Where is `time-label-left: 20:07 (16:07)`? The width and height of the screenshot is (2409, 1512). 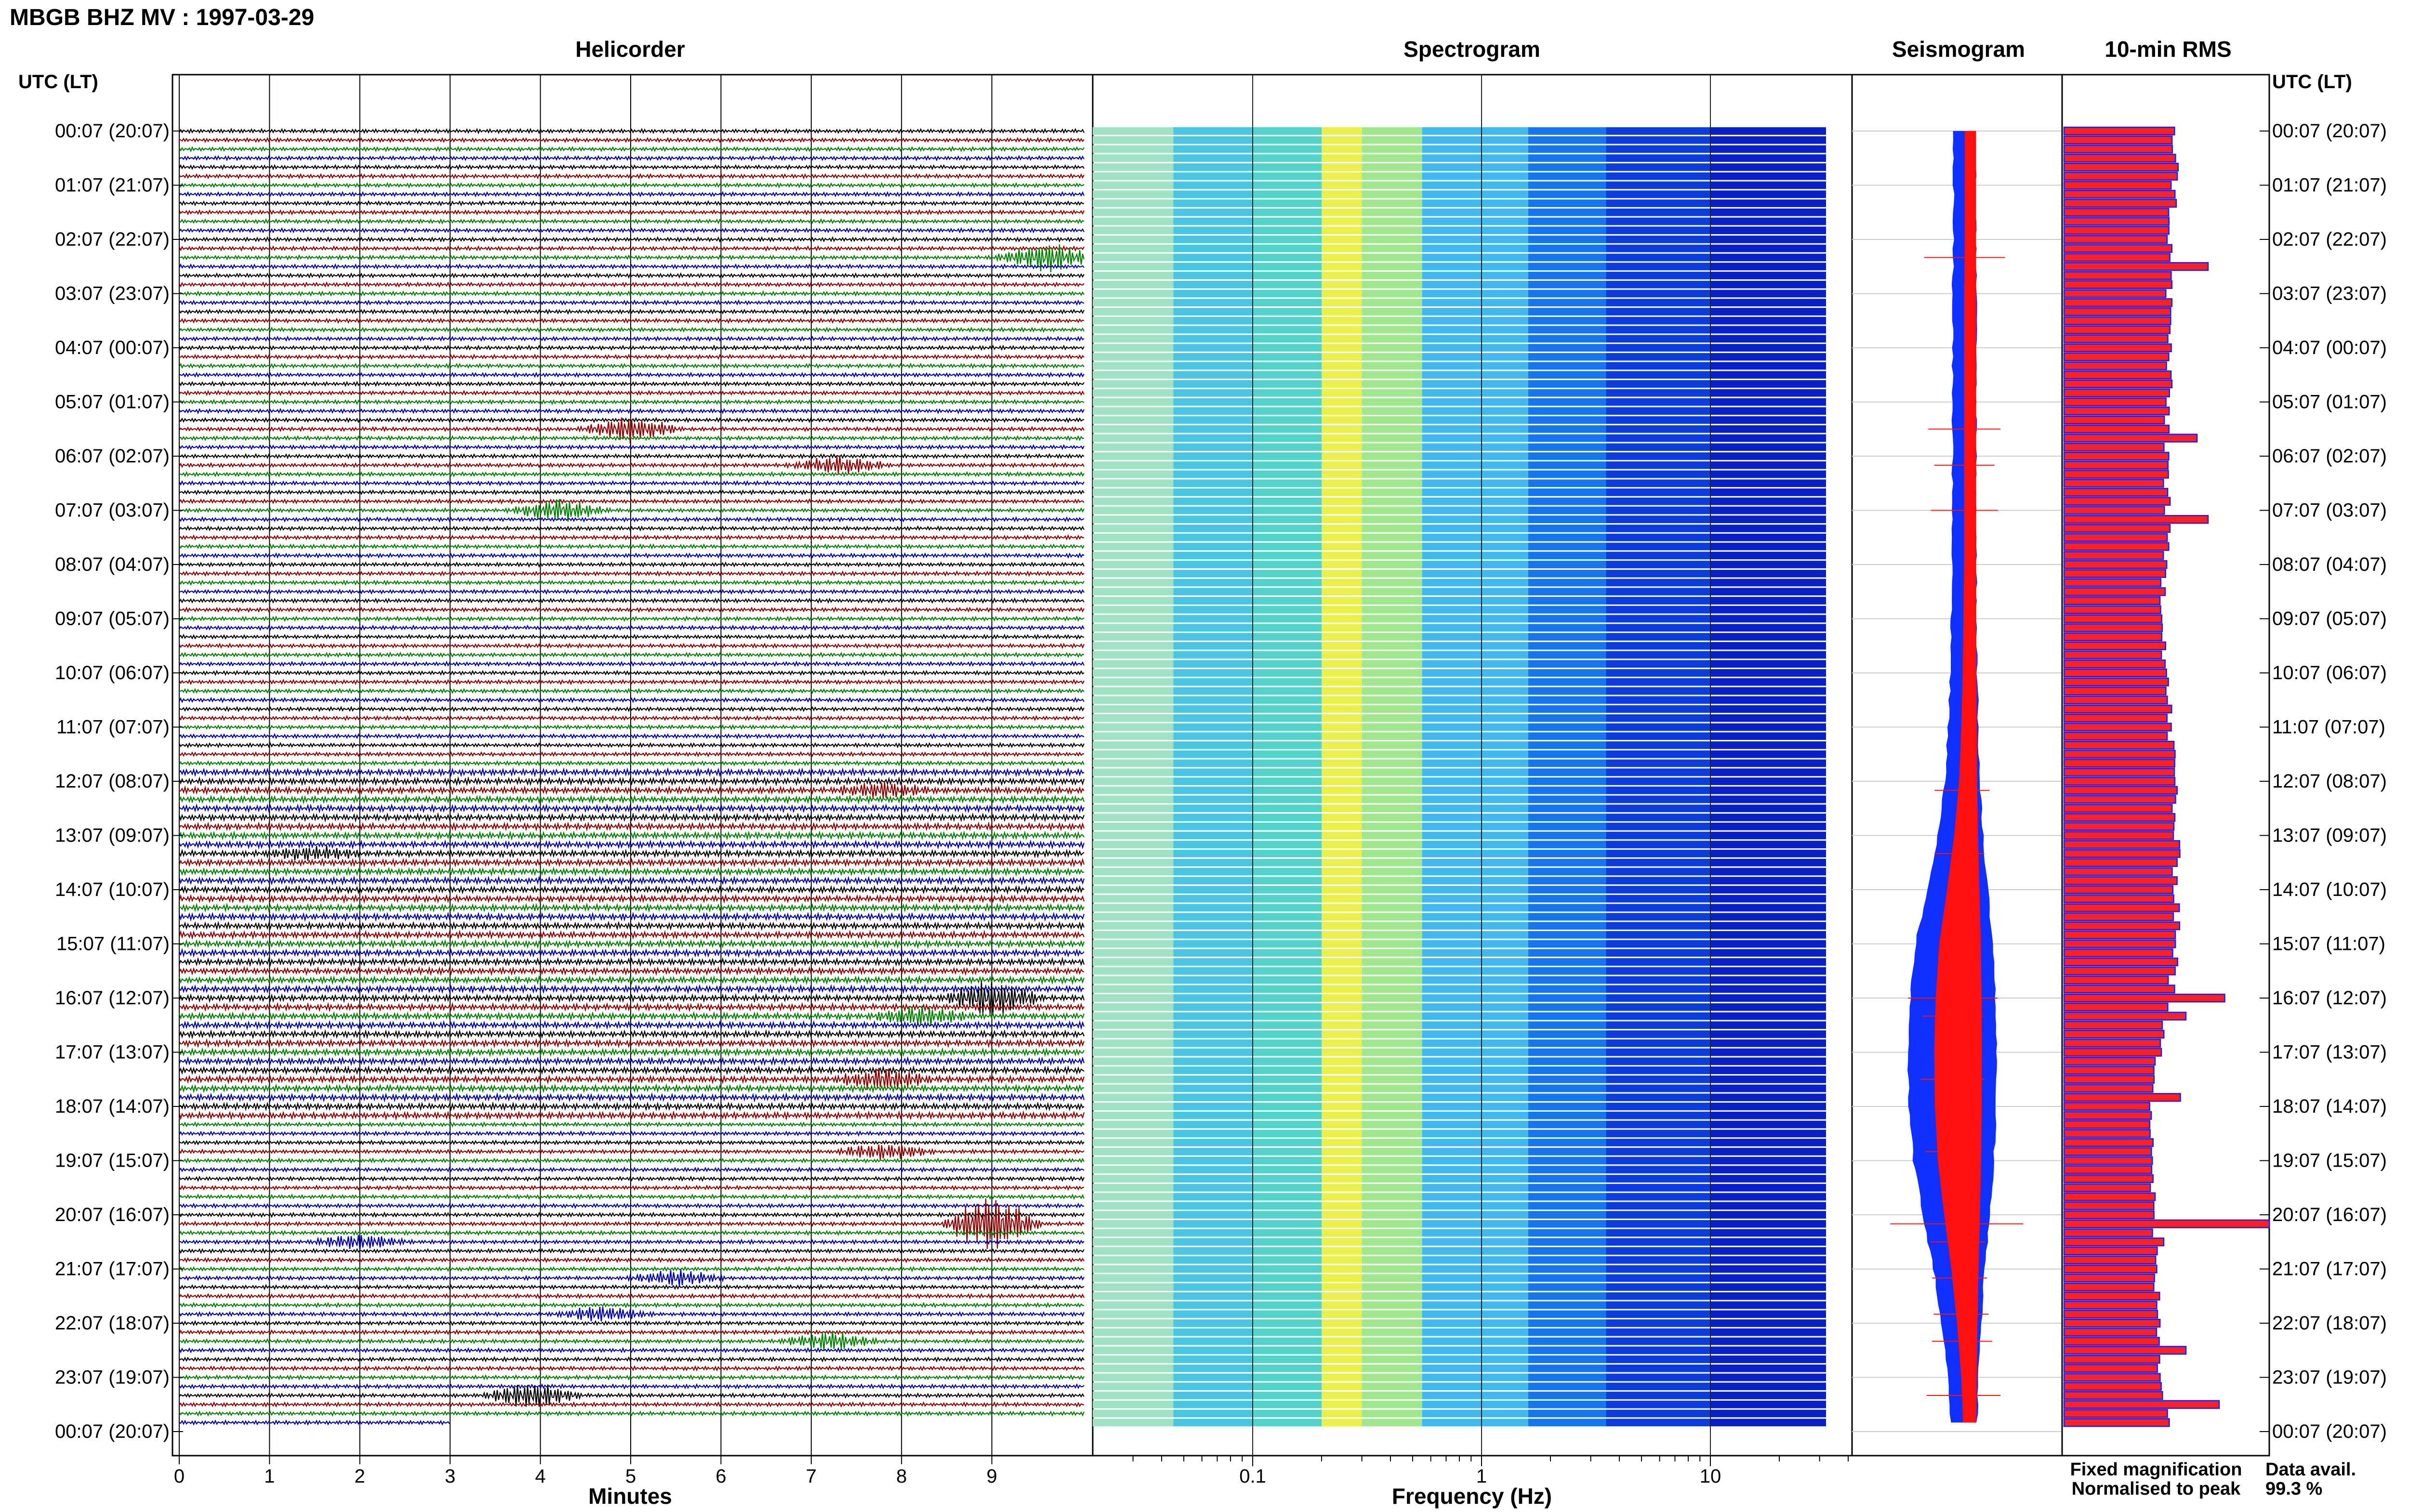 time-label-left: 20:07 (16:07) is located at coordinates (112, 1214).